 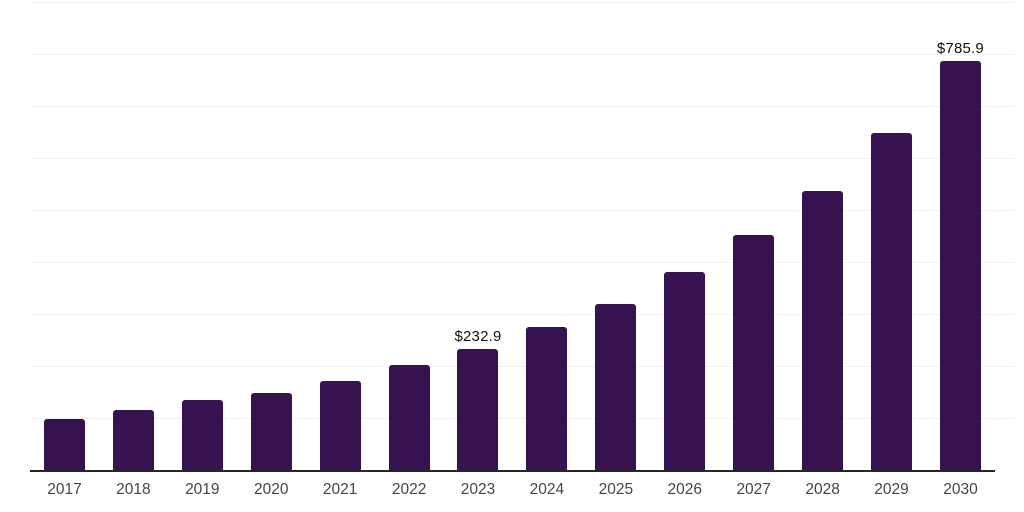 What do you see at coordinates (960, 489) in the screenshot?
I see `x-tick-2030: 2030` at bounding box center [960, 489].